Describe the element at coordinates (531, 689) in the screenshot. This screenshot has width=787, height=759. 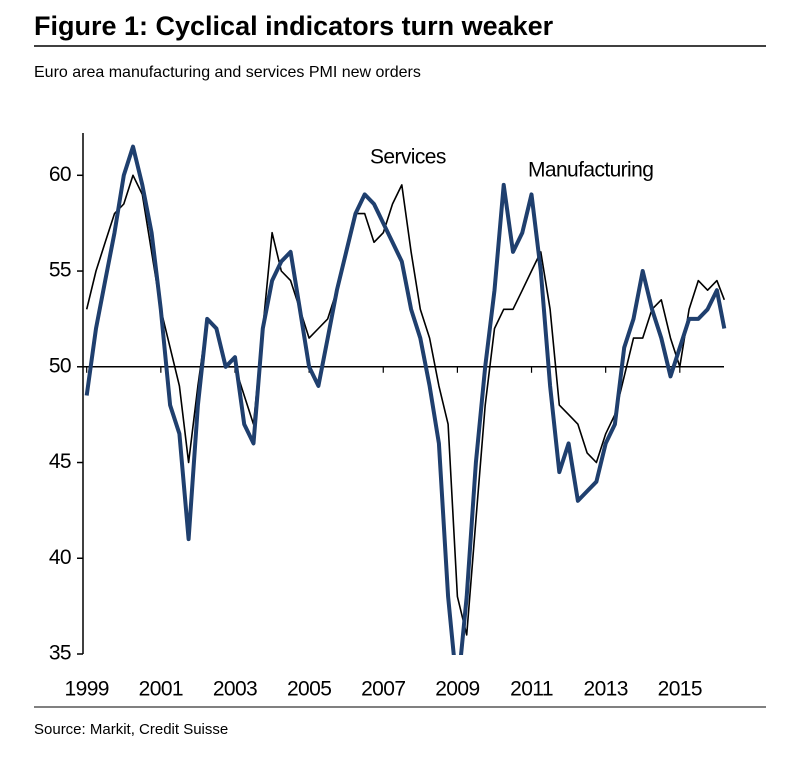
I see `x-tick-label: 2011` at that location.